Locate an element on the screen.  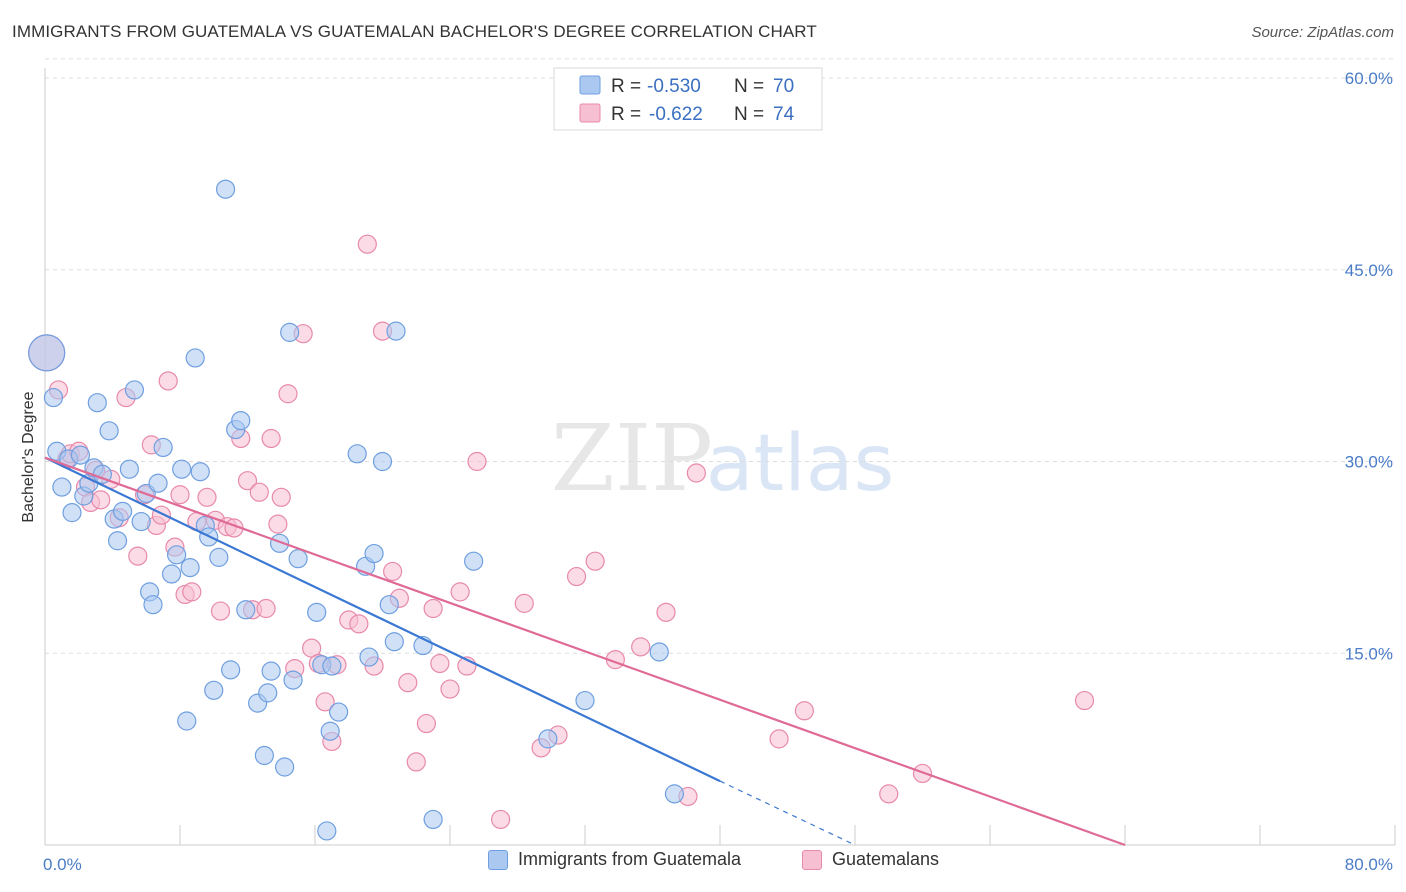
legend-item-guatemalans: Guatemalans is located at coordinates (870, 859).